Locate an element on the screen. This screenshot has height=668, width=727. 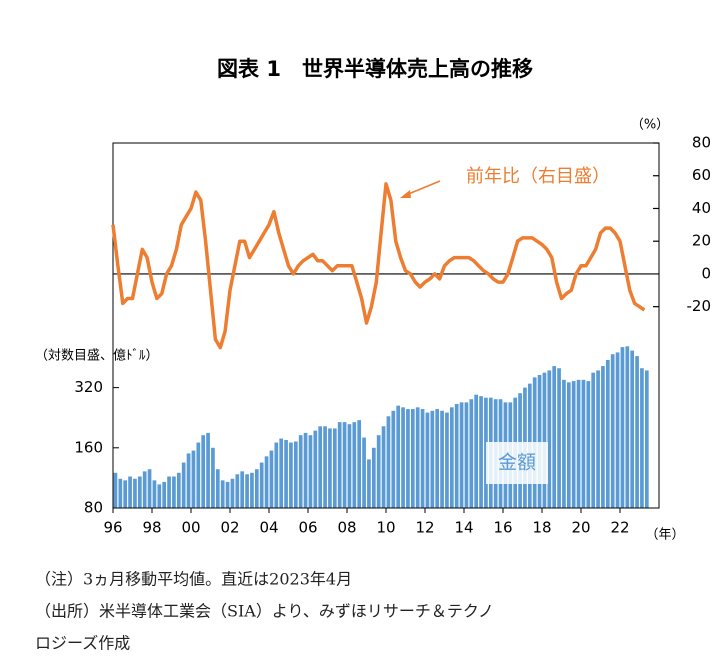
x-tick-label: 02 is located at coordinates (229, 528).